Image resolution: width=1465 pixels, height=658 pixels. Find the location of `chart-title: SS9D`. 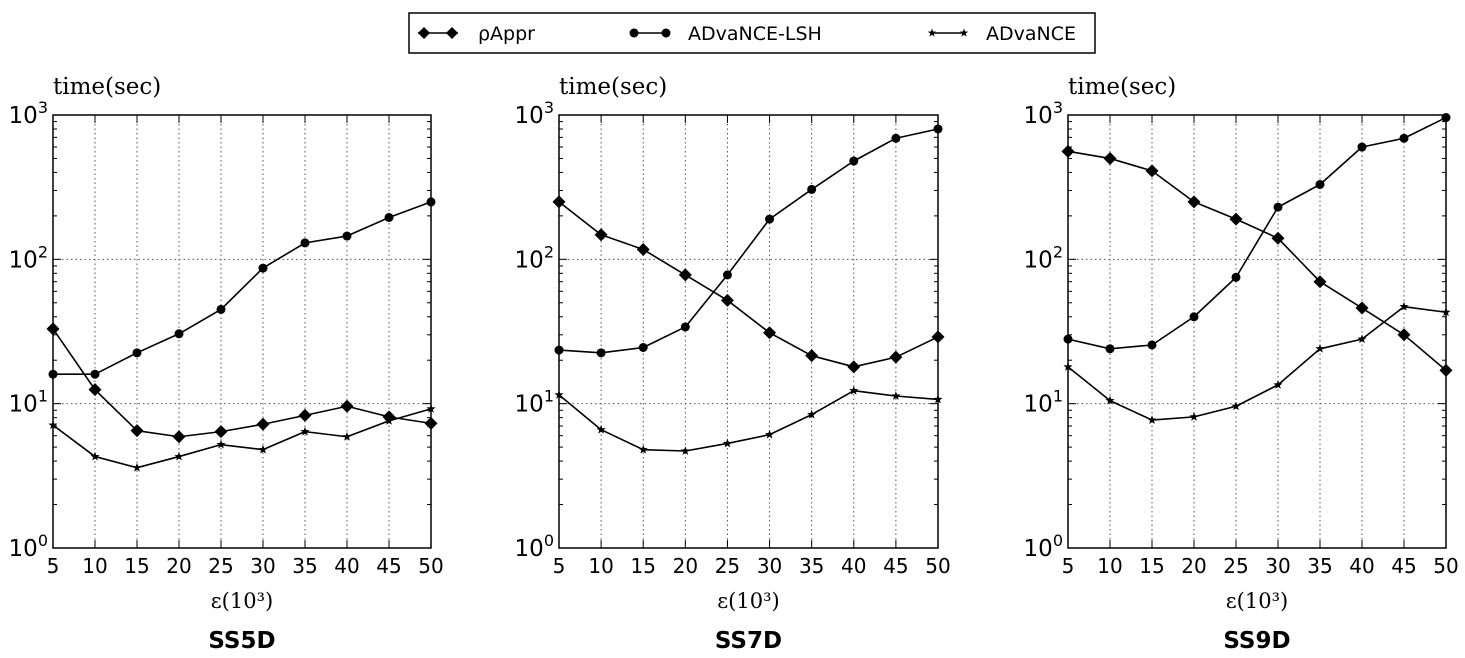

chart-title: SS9D is located at coordinates (1256, 641).